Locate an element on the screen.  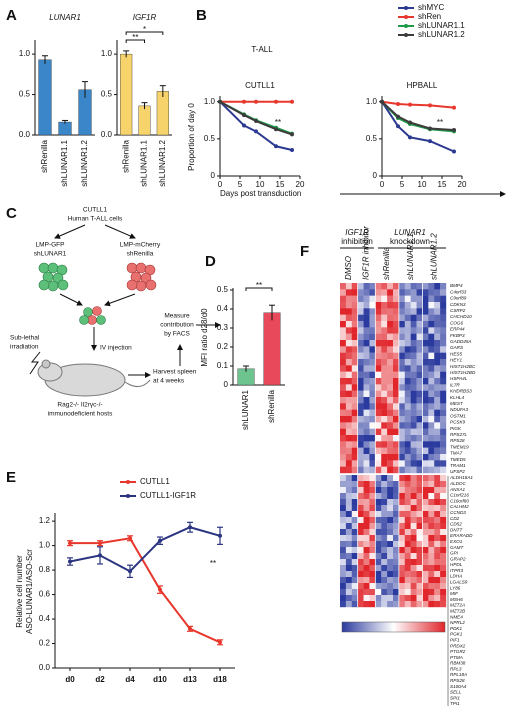
gene-label: ANXA1 is located at coordinates (457, 489).